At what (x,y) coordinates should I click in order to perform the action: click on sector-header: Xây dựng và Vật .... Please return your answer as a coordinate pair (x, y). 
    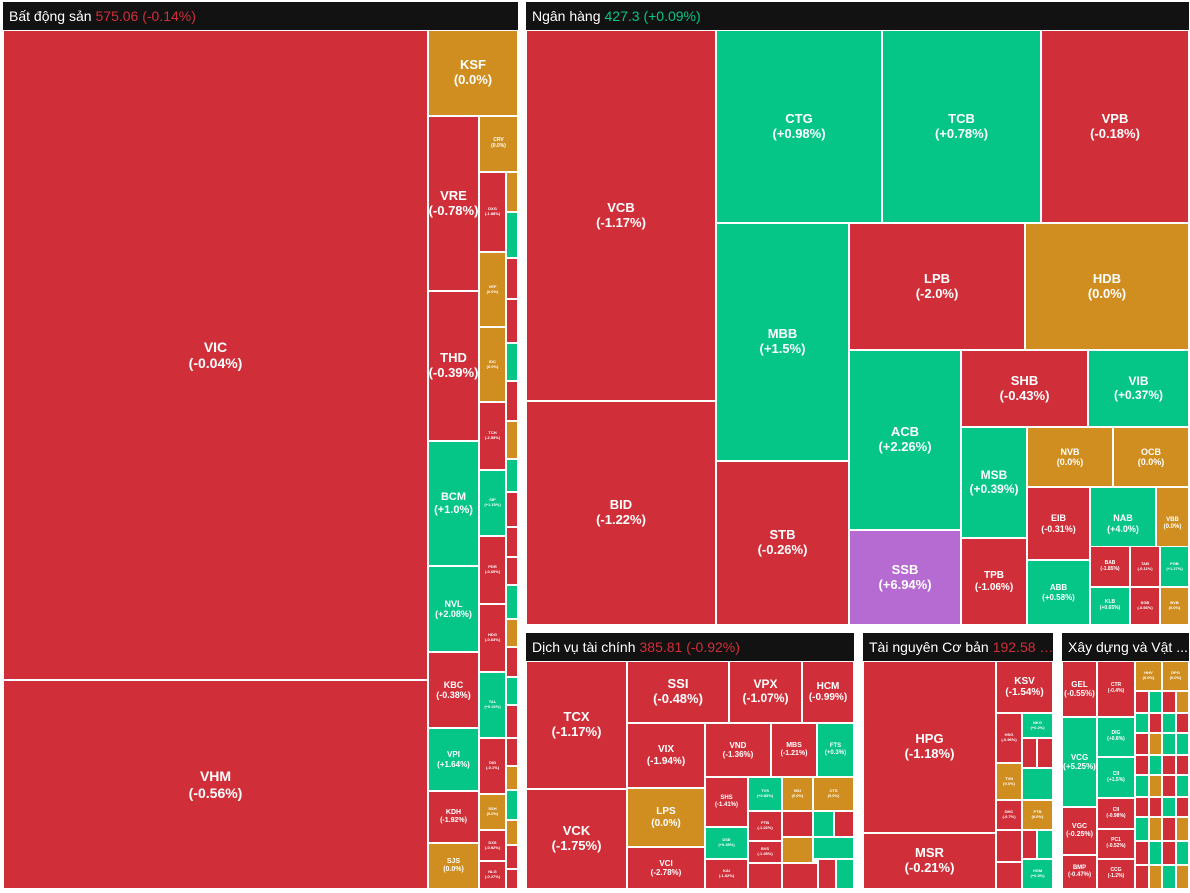
    Looking at the image, I should click on (1125, 647).